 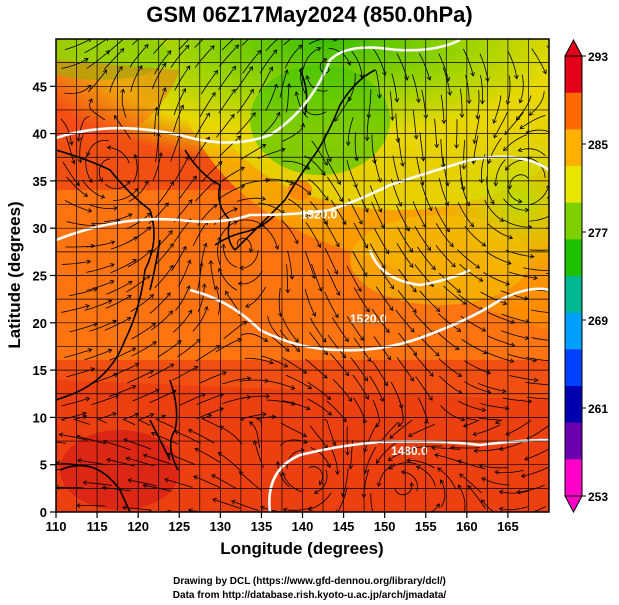 I want to click on contour-labels: 1520.0 1520.0 1480.0, so click(x=364, y=333).